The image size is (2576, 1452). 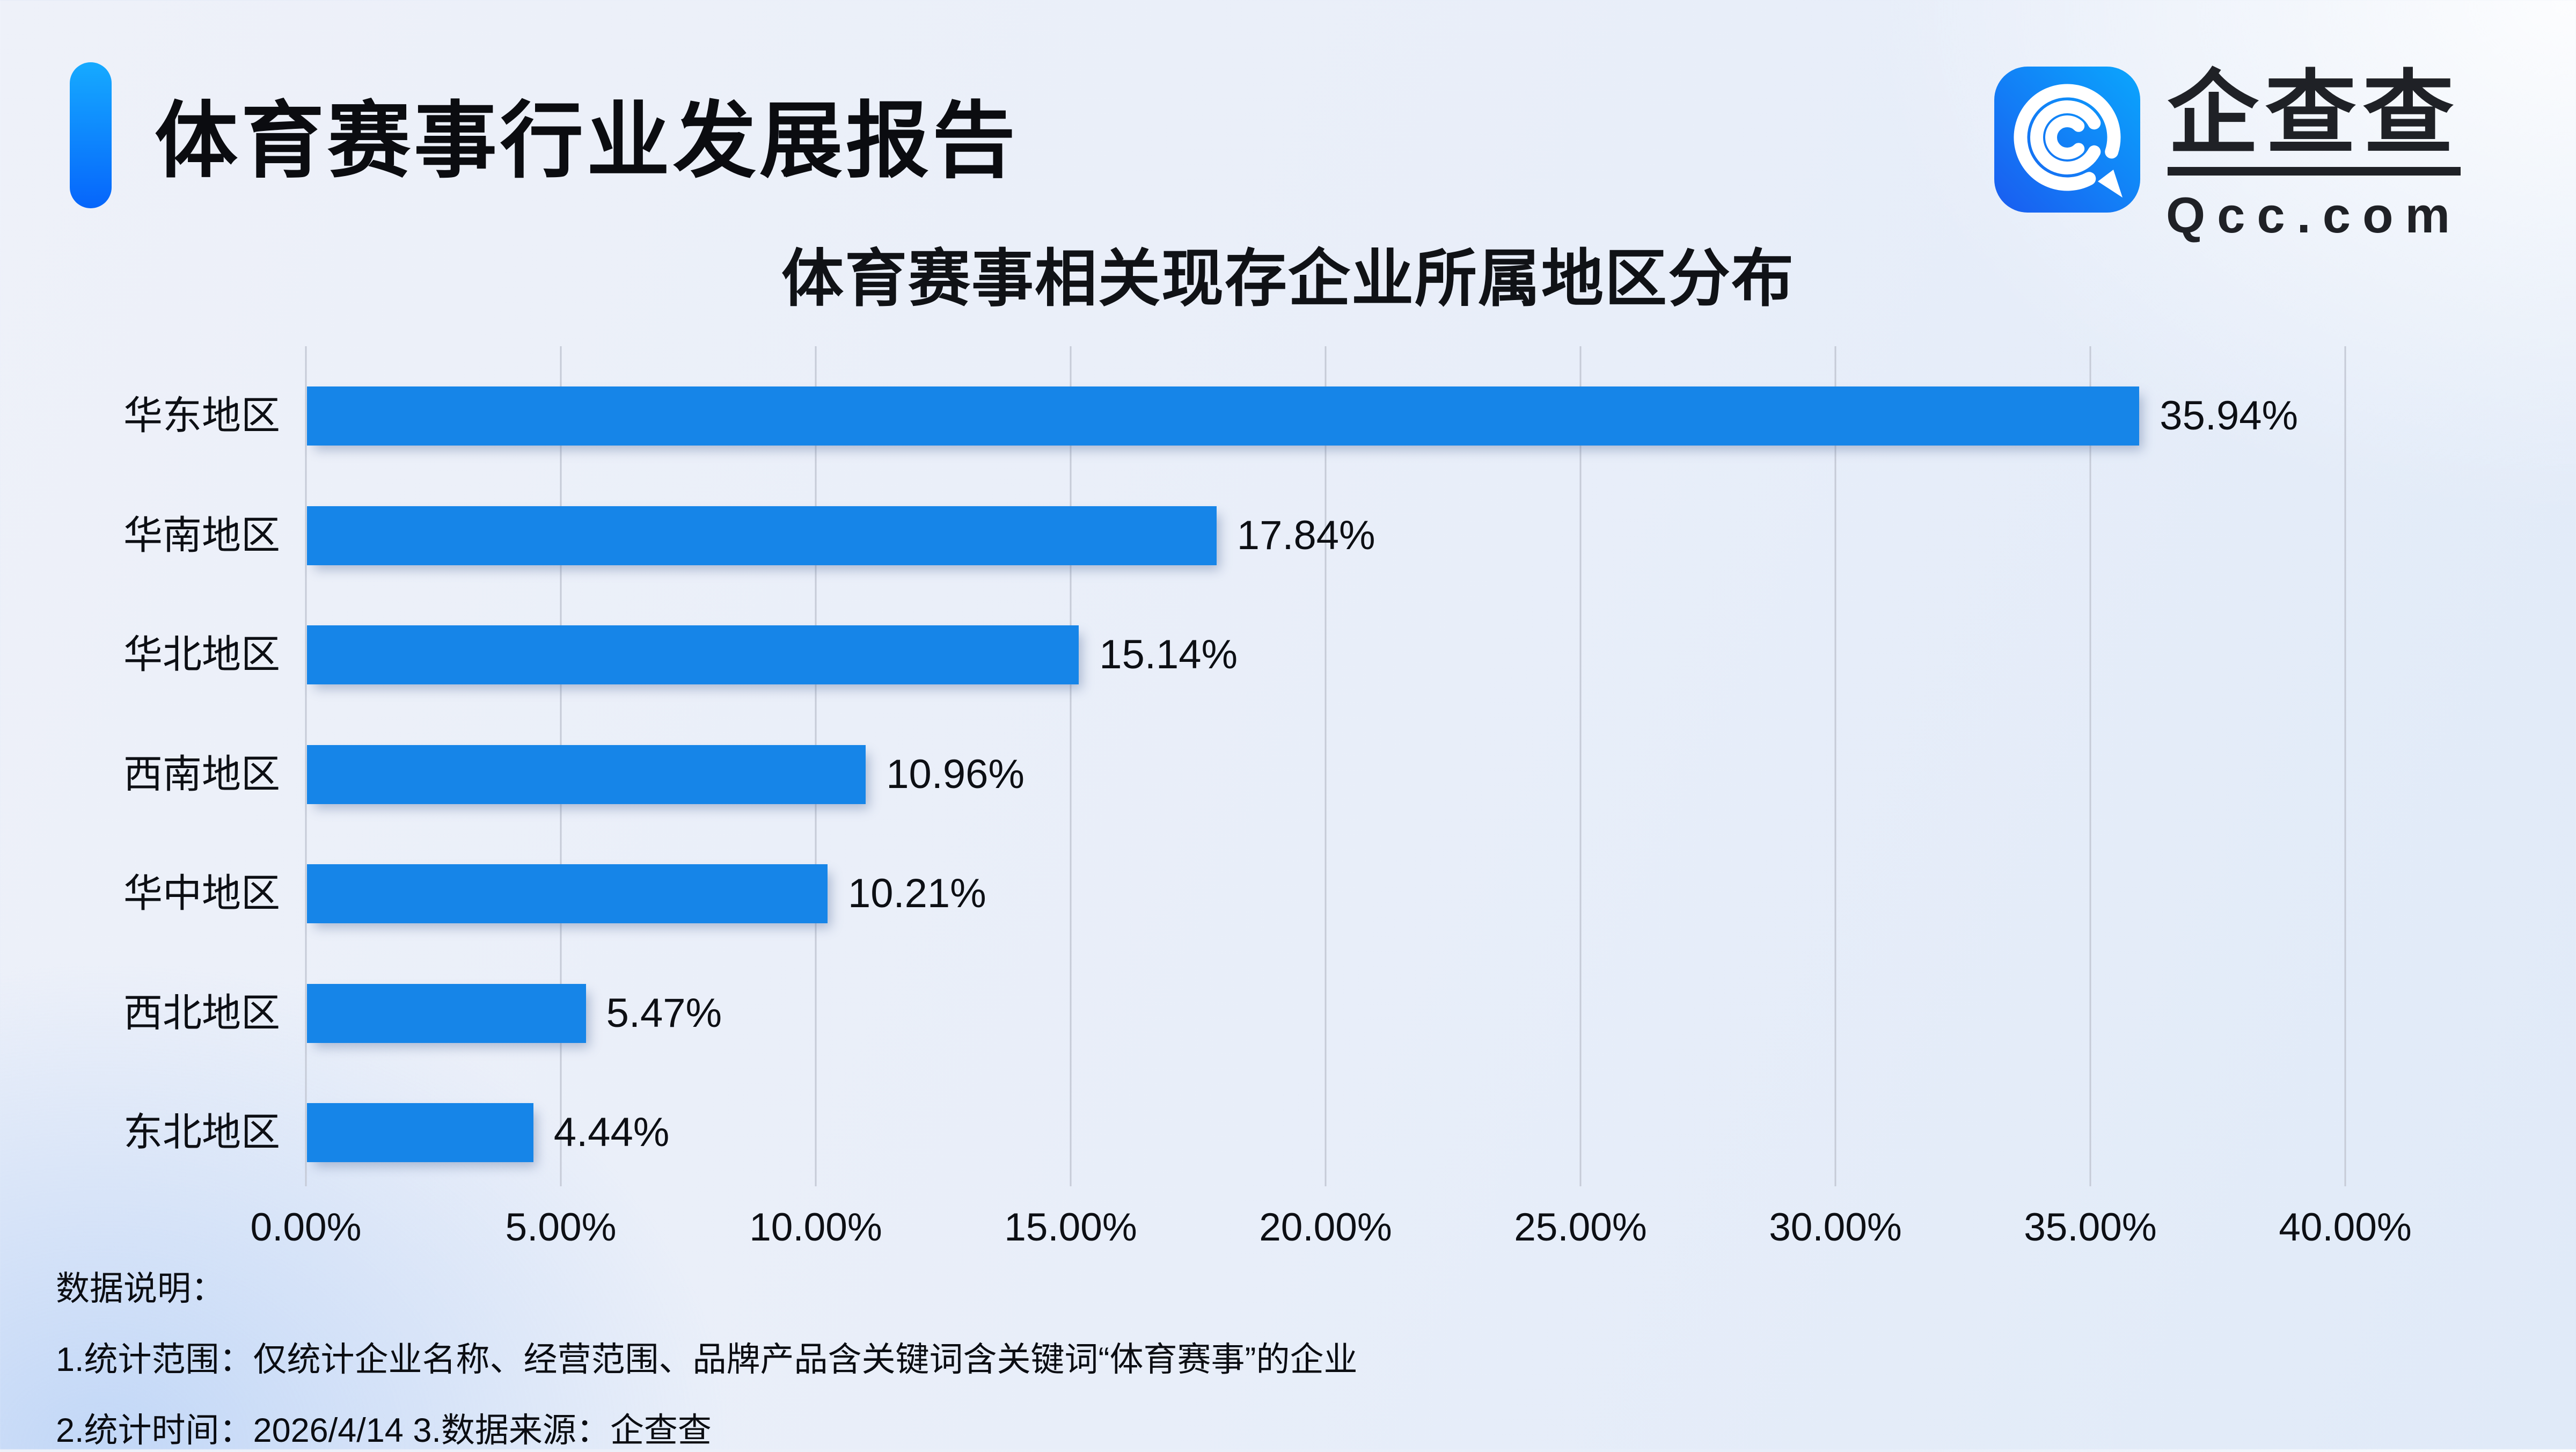 I want to click on qcc-logo-icon, so click(x=2067, y=140).